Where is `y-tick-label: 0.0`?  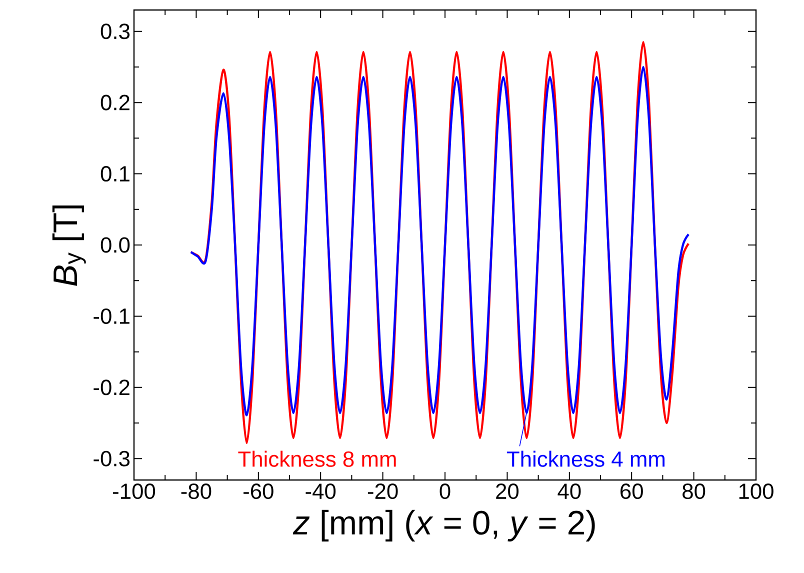 y-tick-label: 0.0 is located at coordinates (115, 245).